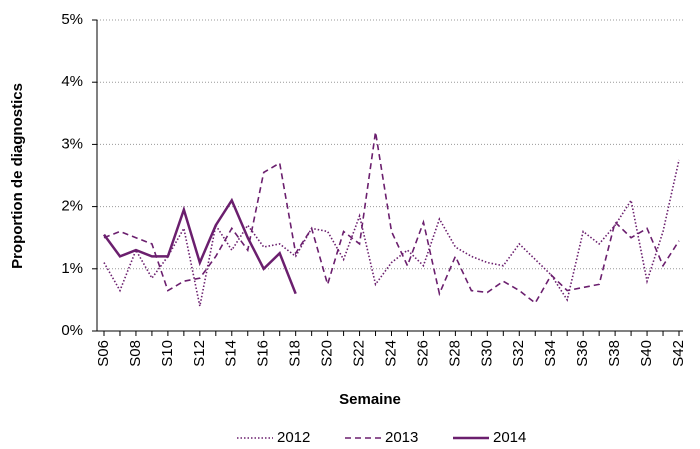 This screenshot has height=449, width=700. Describe the element at coordinates (135, 353) in the screenshot. I see `x-tick-label: S08` at that location.